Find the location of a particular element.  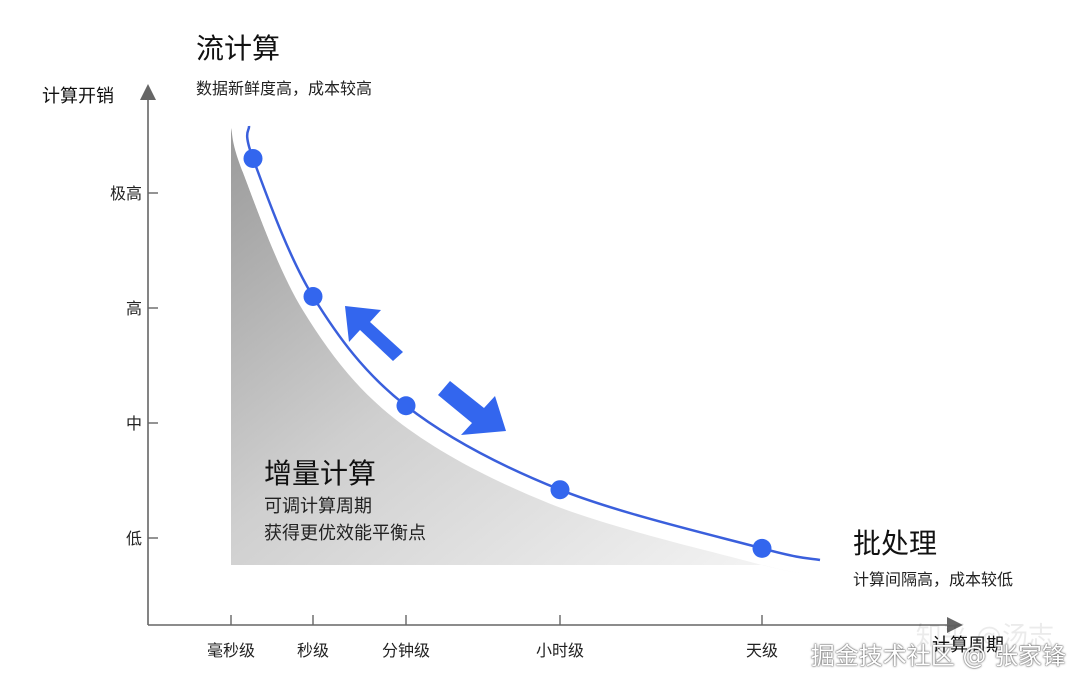

stream-subtitle: 数据新鲜度高，成本较高 is located at coordinates (284, 88).